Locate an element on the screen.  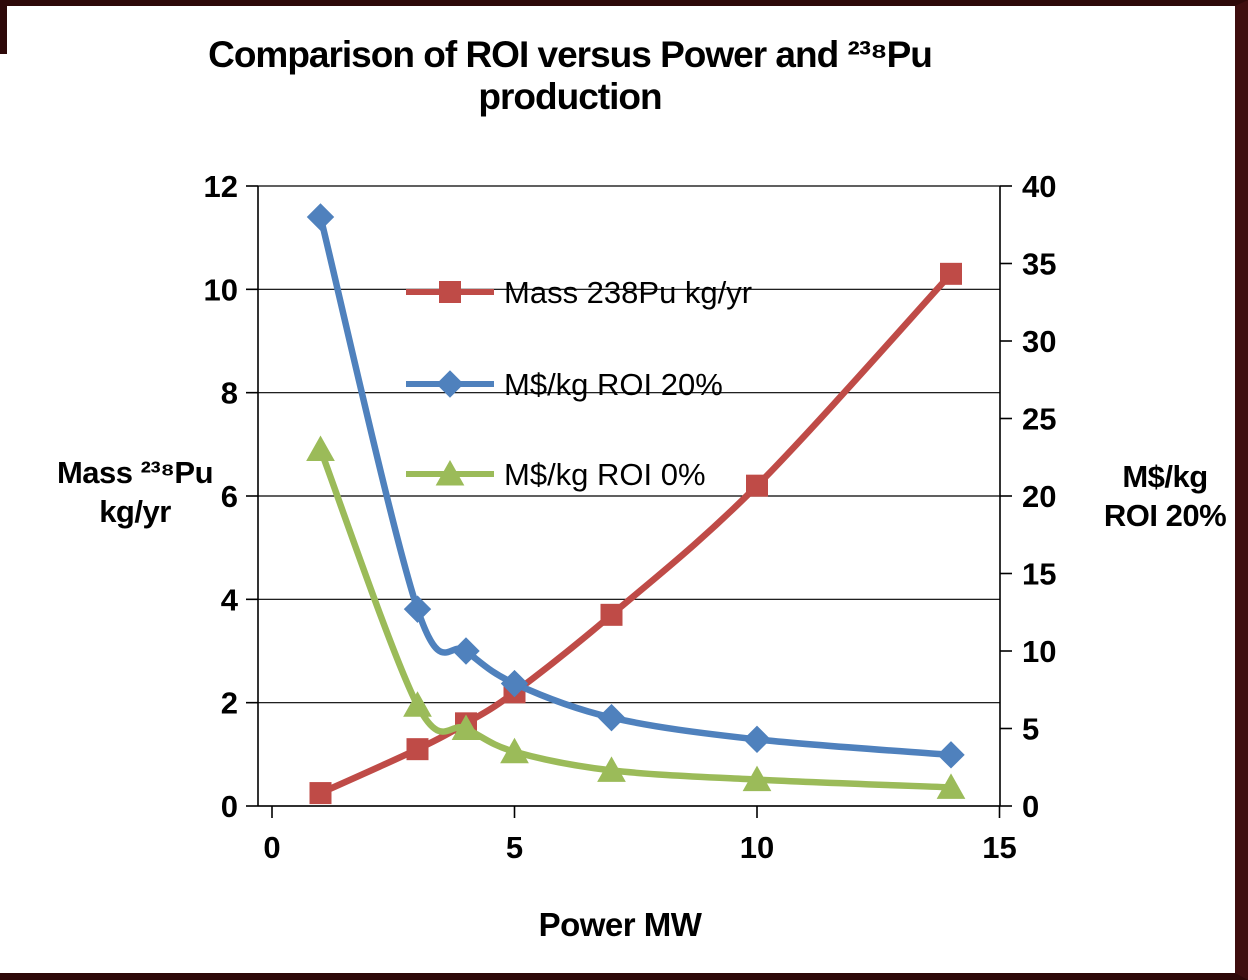
right-tick-label: 0 is located at coordinates (1030, 806).